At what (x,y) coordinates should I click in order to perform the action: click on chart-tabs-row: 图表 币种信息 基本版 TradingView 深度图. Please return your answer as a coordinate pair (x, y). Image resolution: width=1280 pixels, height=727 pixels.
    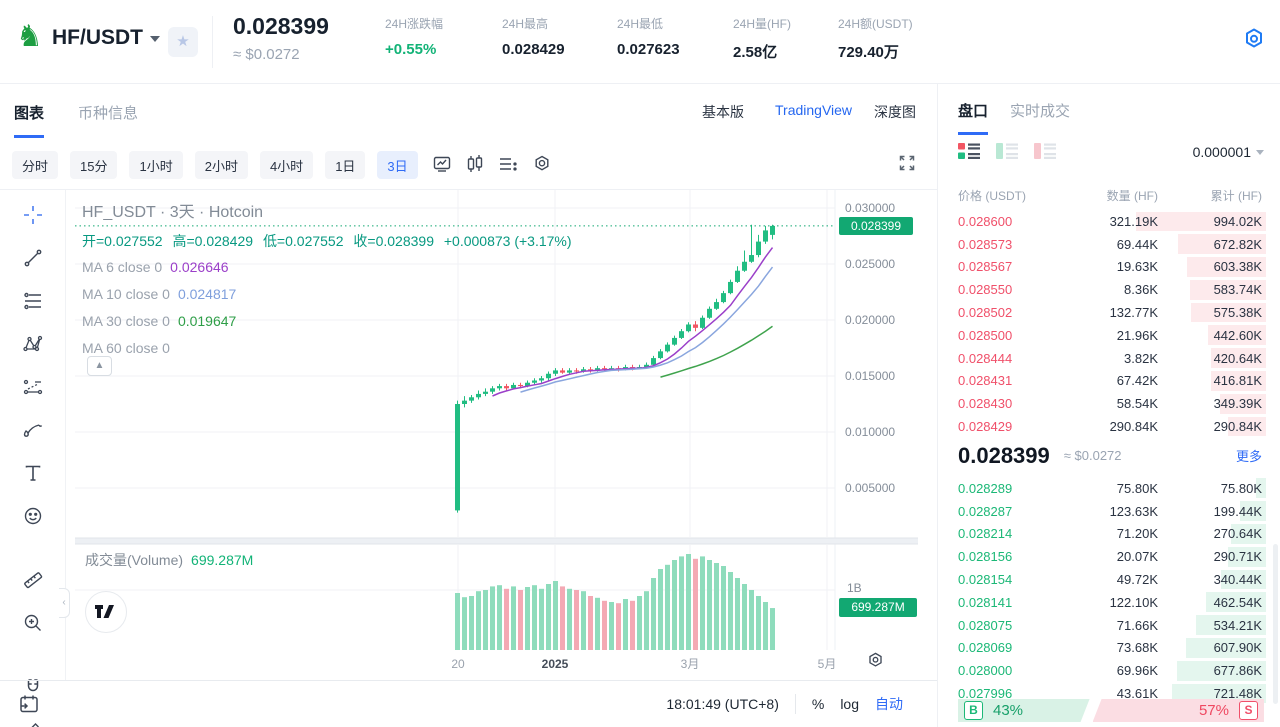
    Looking at the image, I should click on (468, 112).